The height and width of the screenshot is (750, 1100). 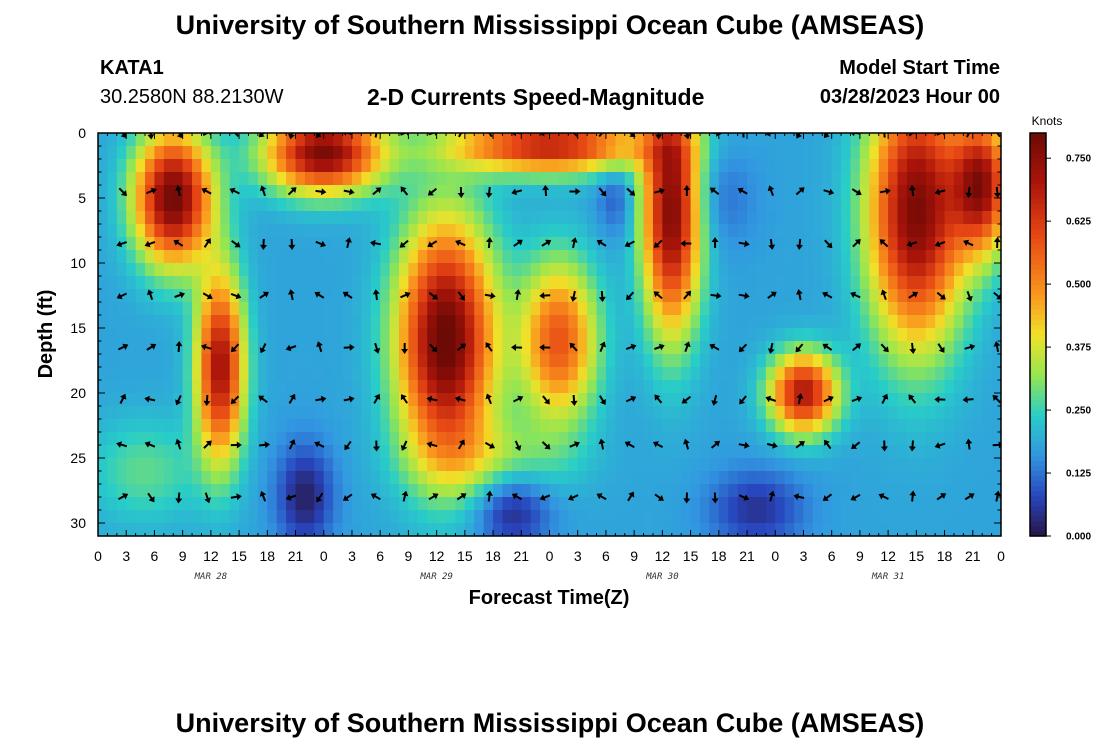 I want to click on colorbar-tick-label: 0.250, so click(x=1078, y=411).